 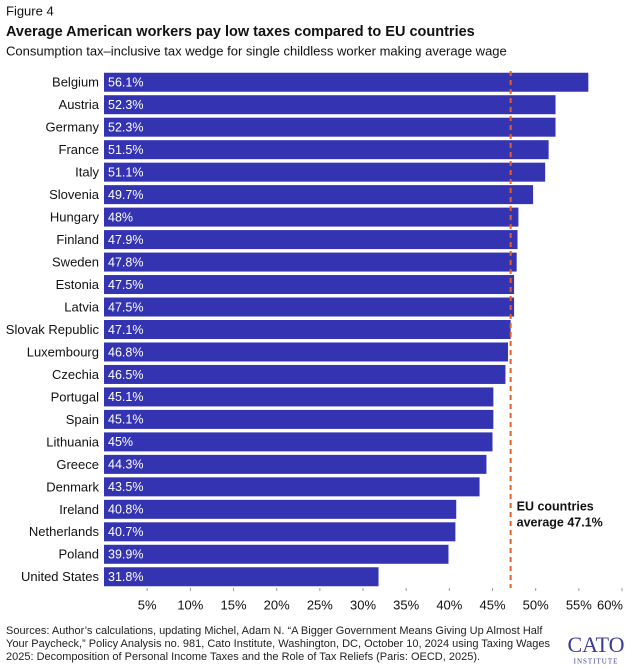 What do you see at coordinates (74, 194) in the screenshot?
I see `category-label: Slovenia` at bounding box center [74, 194].